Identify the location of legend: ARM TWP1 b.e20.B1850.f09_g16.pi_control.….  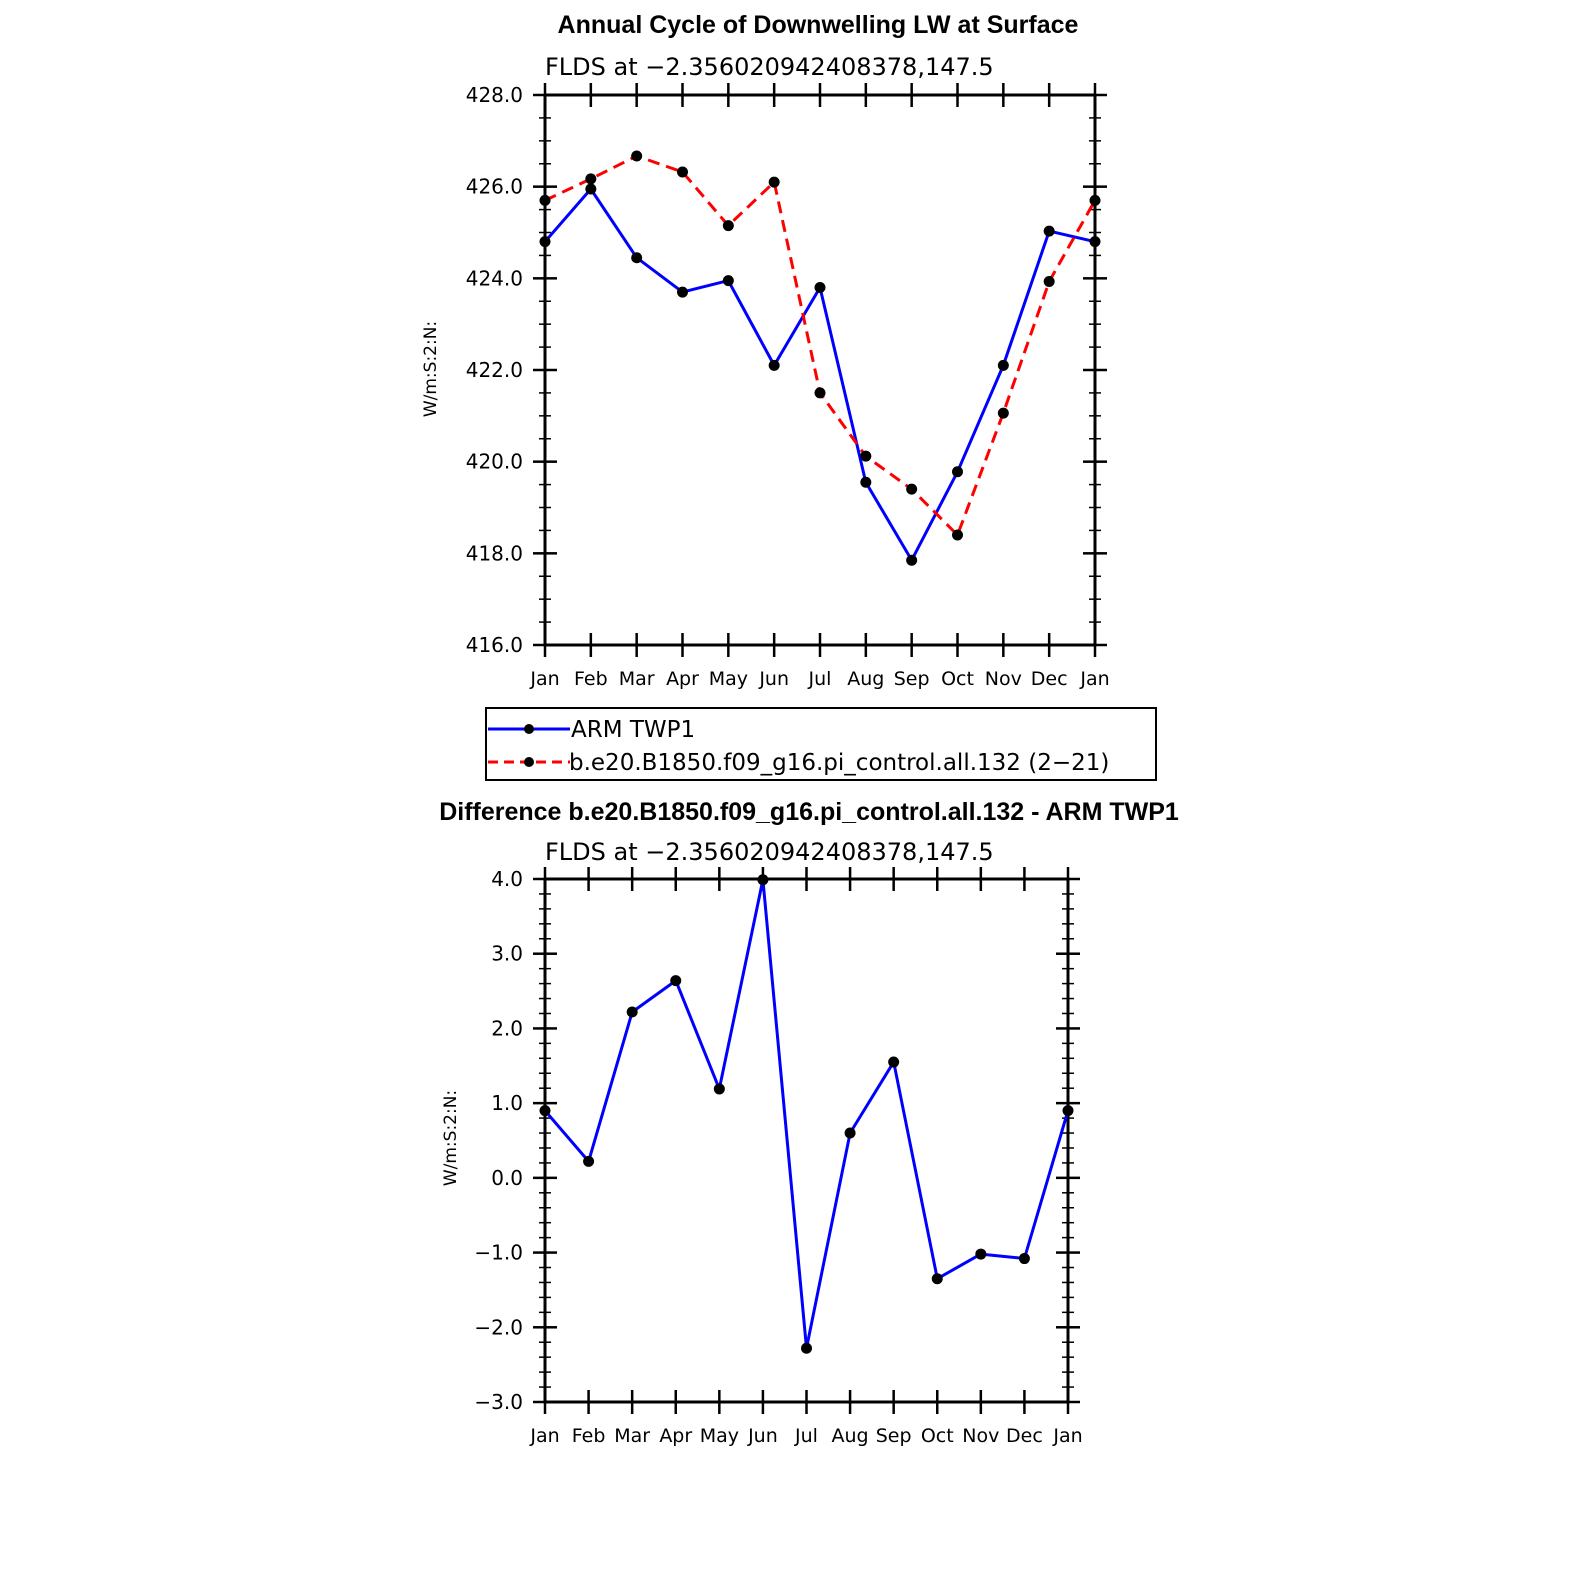
(821, 744).